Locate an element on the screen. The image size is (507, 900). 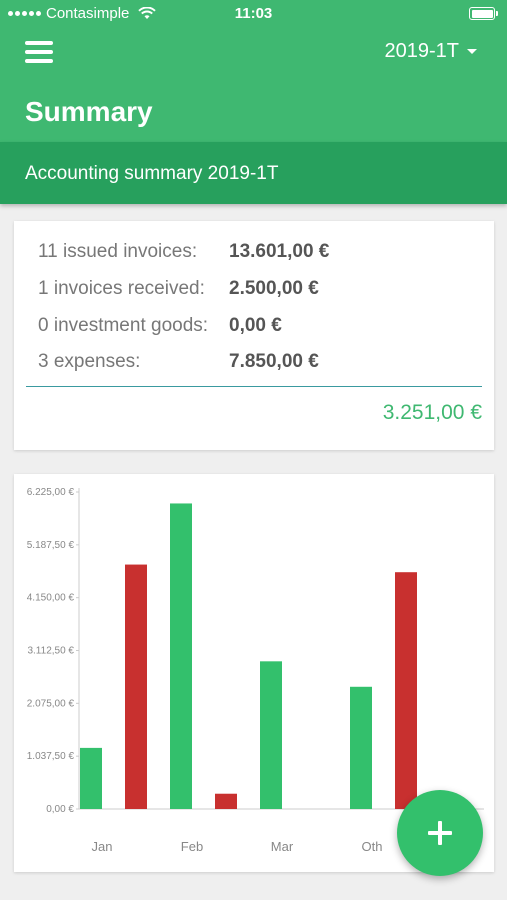
caret-down-icon is located at coordinates (472, 51).